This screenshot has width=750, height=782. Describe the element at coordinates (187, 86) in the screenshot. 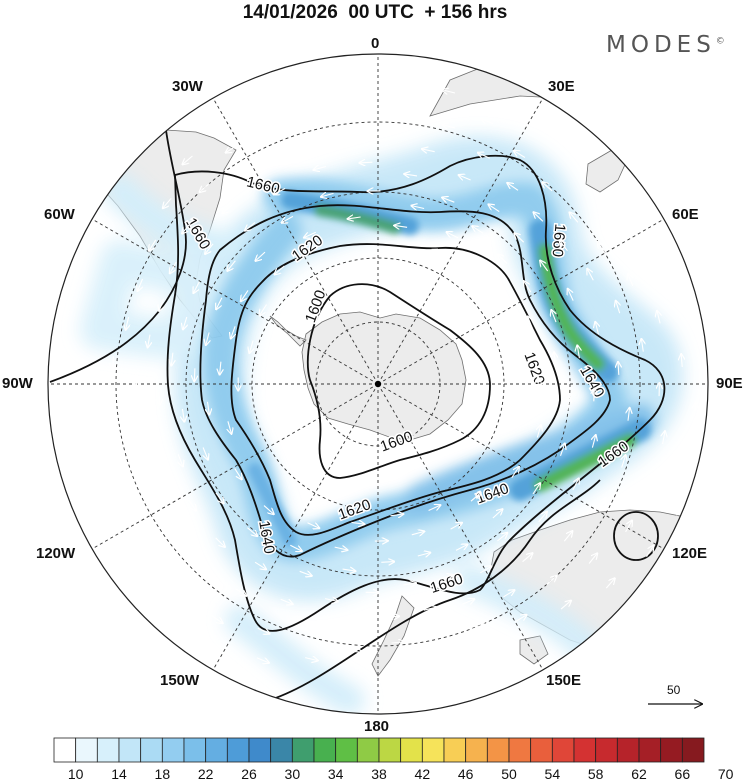

I see `lon-label-30w: 30W` at that location.